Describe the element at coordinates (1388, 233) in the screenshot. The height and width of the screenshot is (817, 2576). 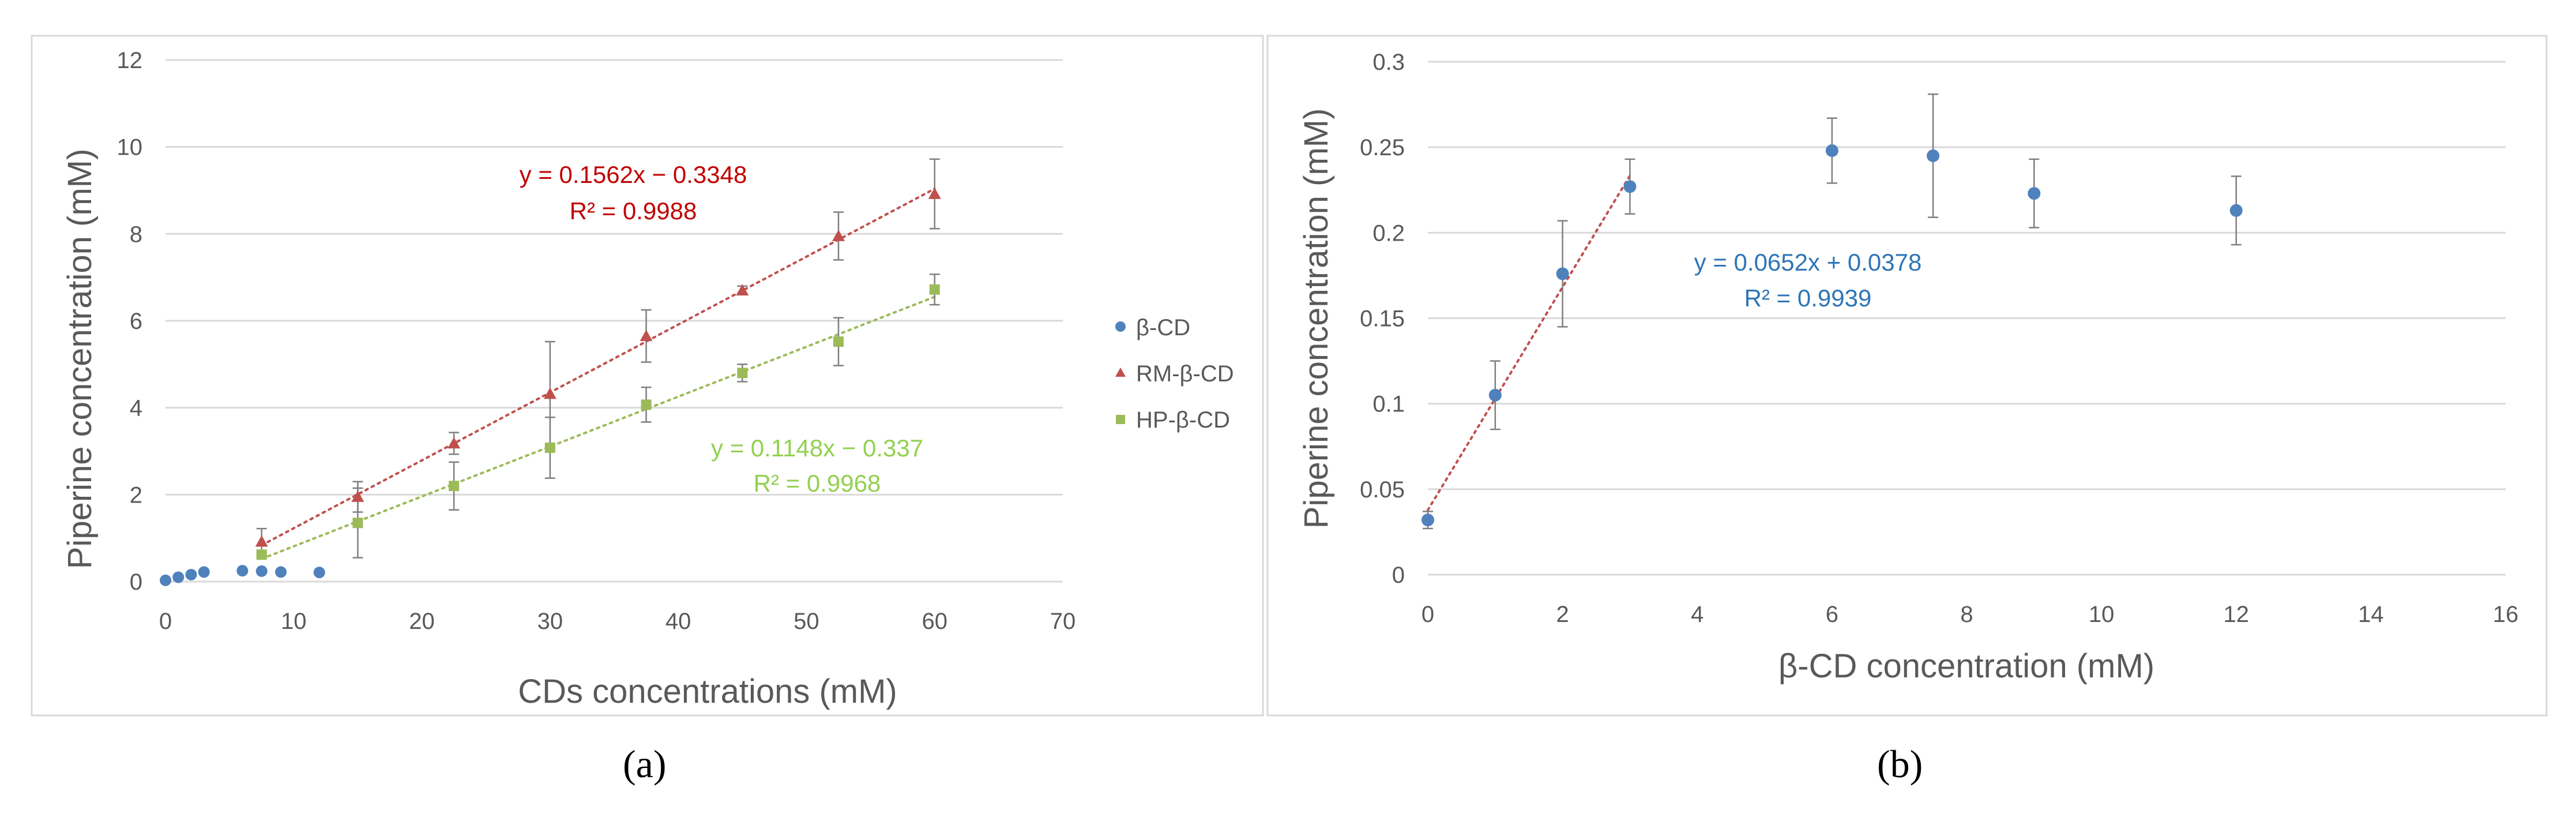
I see `y-tick-label: 0.2` at that location.